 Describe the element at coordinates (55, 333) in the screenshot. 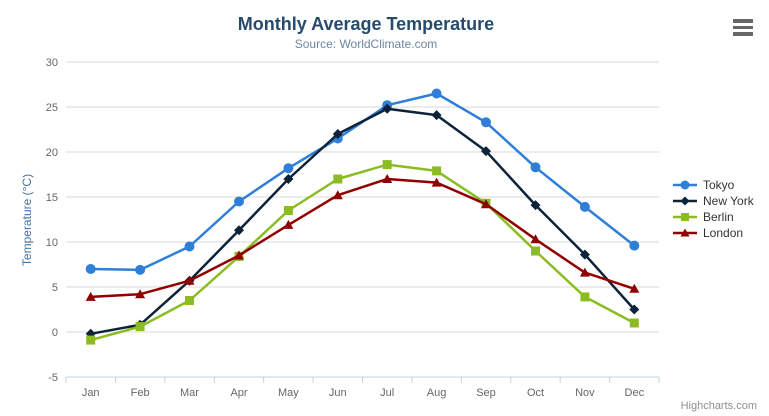

I see `y-axis-label: 0` at that location.